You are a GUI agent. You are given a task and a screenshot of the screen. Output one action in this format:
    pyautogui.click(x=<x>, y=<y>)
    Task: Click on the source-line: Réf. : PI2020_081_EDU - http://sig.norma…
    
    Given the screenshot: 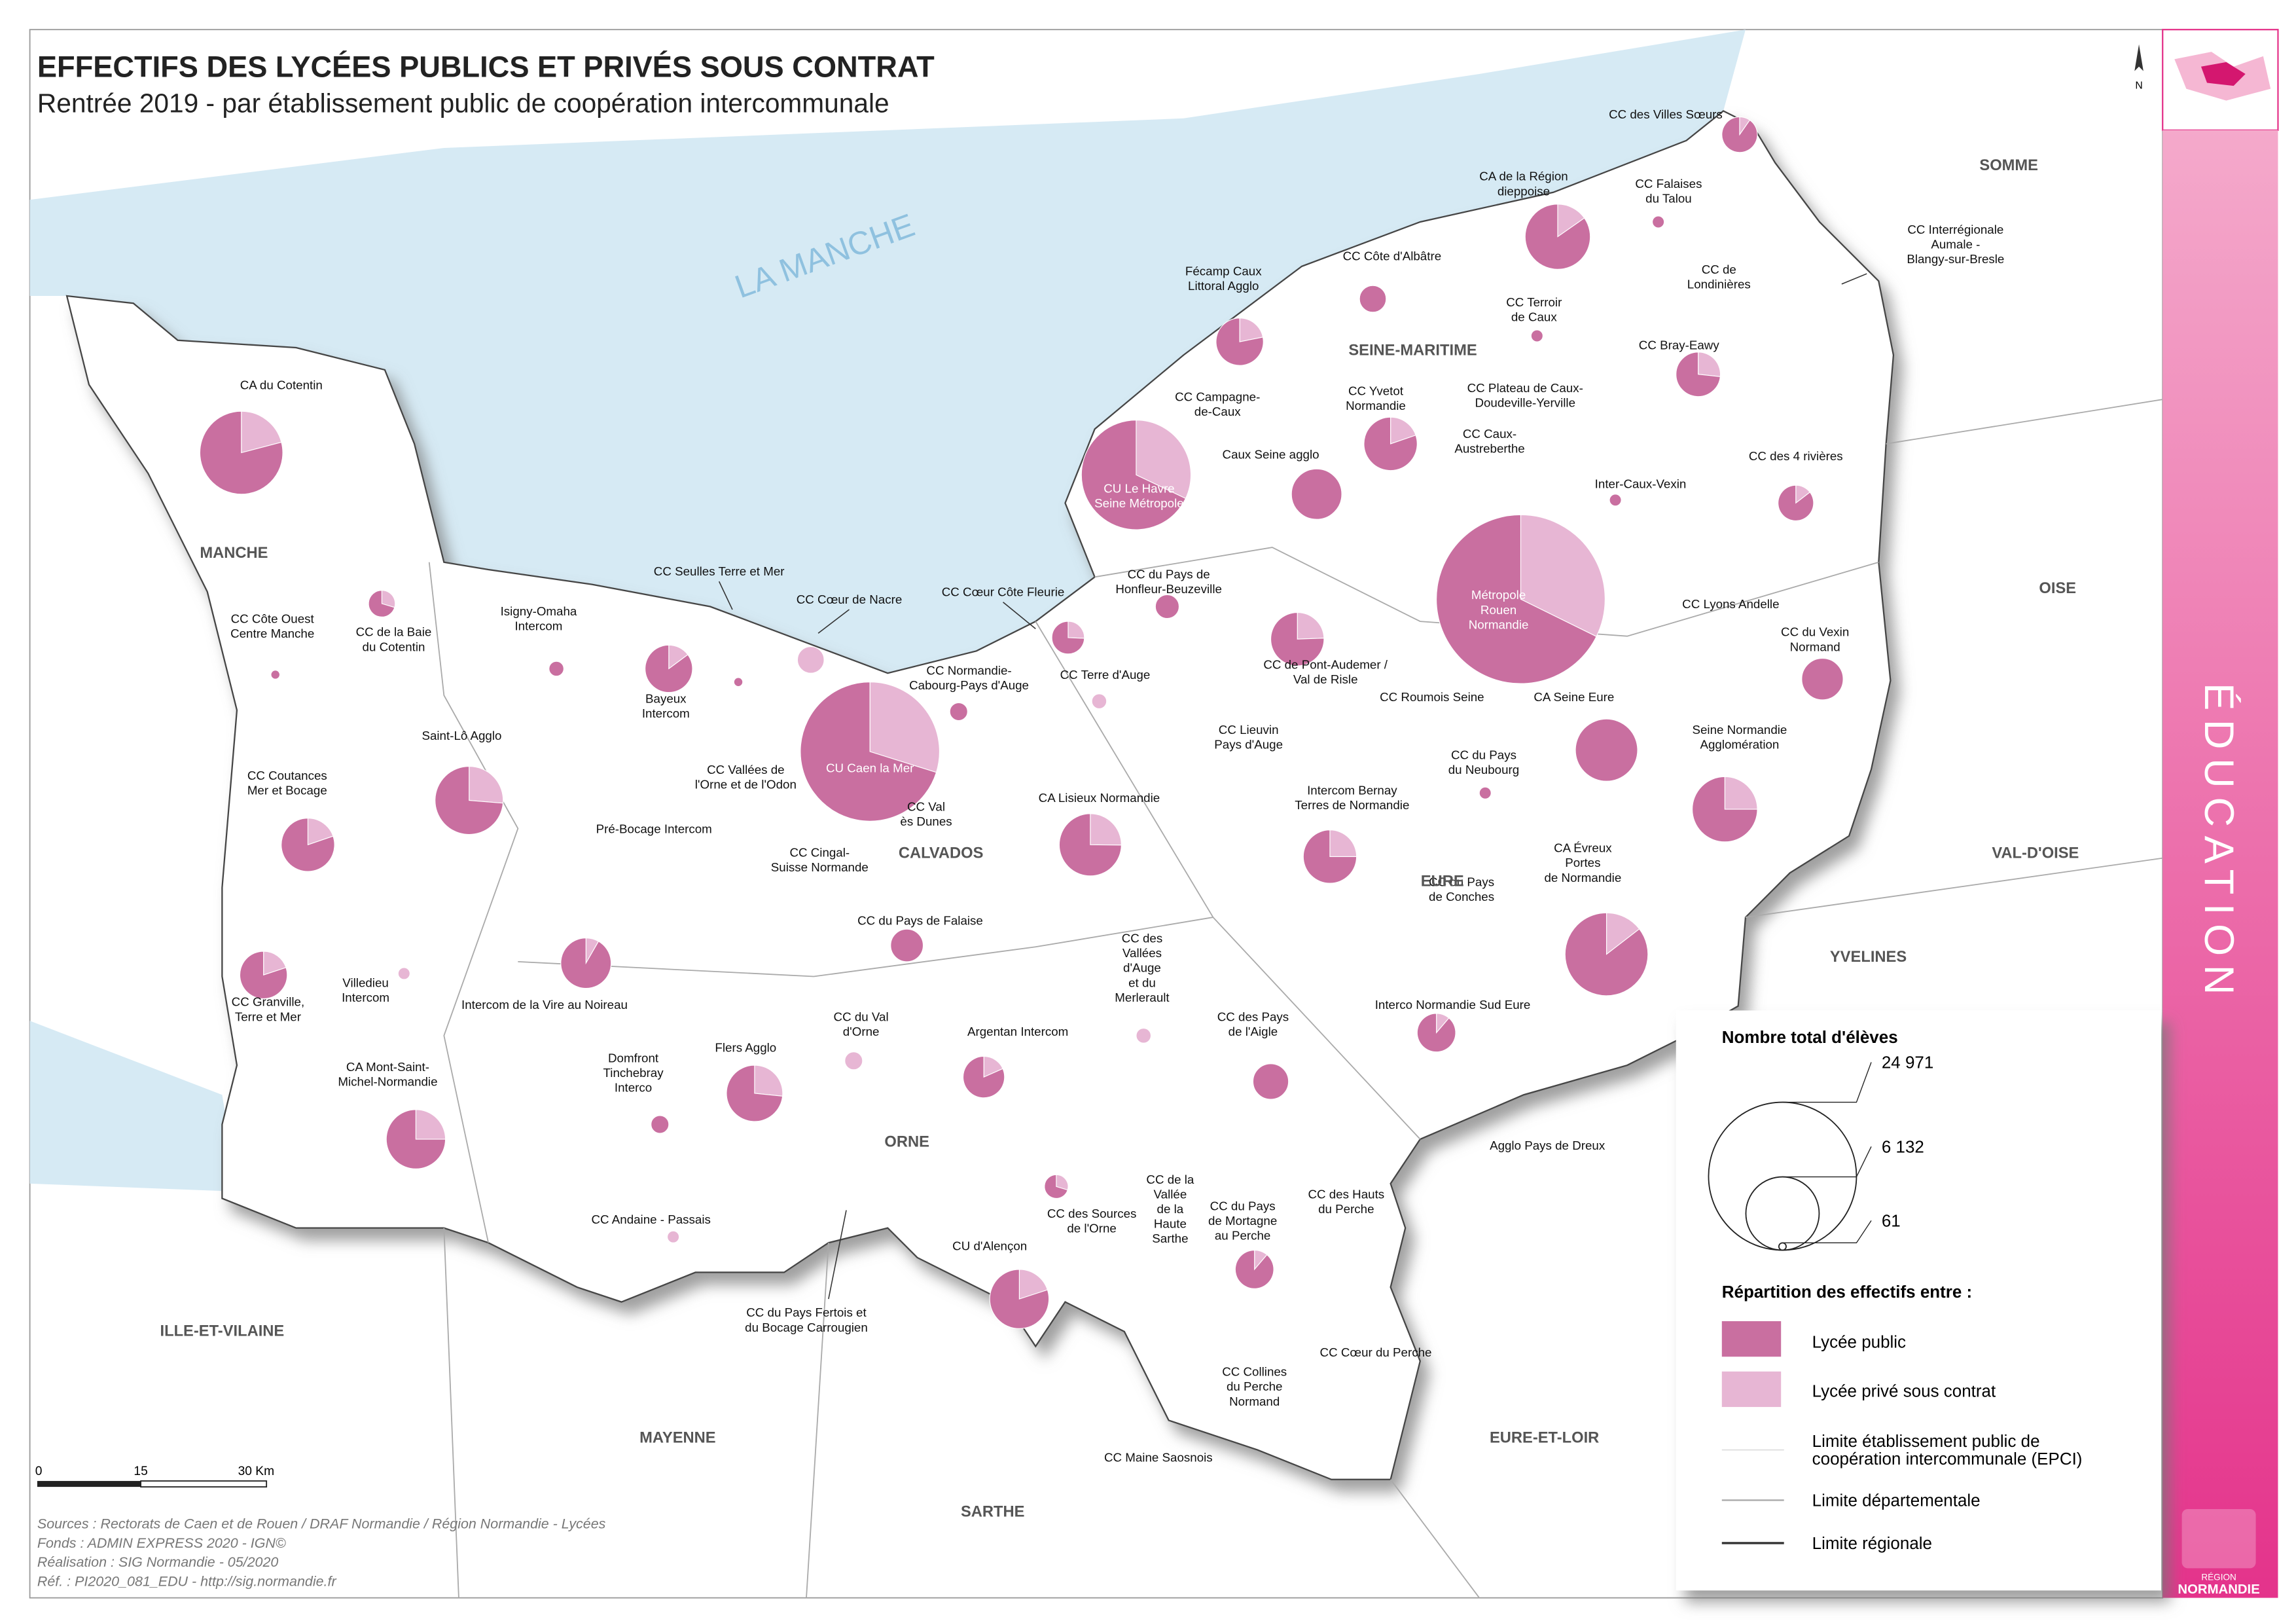 What is the action you would take?
    pyautogui.click(x=187, y=1582)
    